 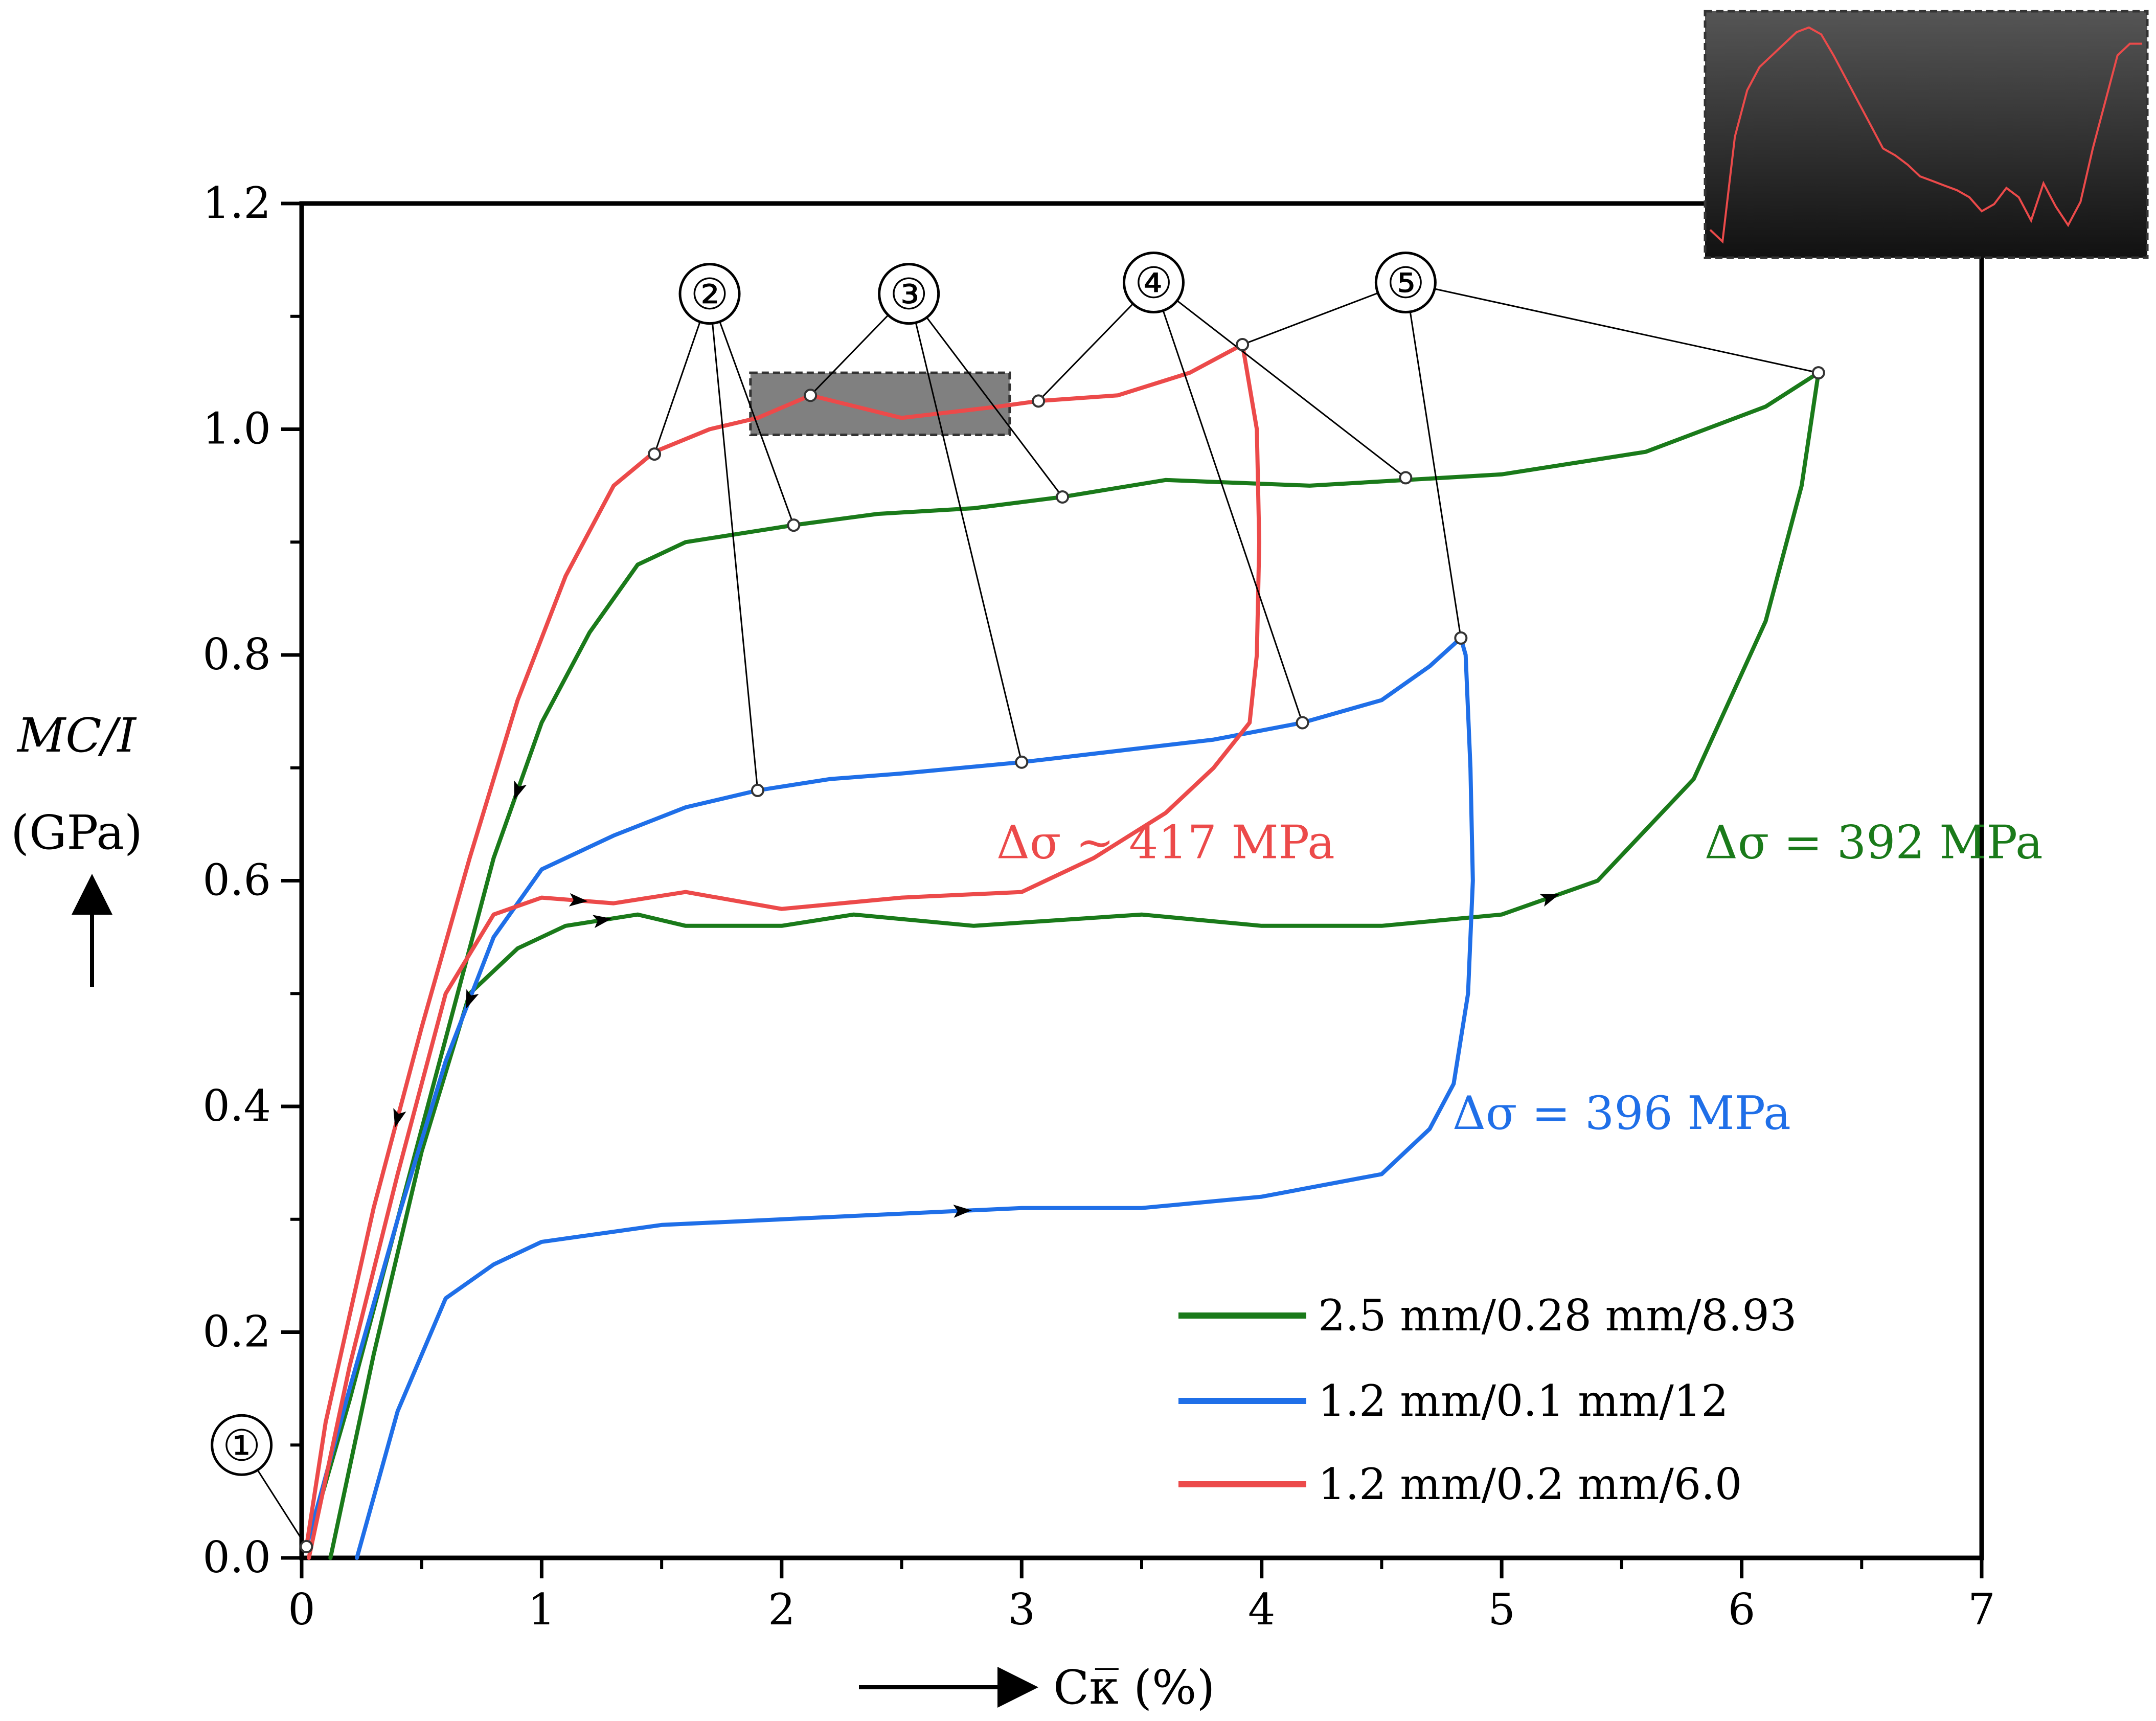 I want to click on y-axis-title-line2: (GPa), so click(x=77, y=833).